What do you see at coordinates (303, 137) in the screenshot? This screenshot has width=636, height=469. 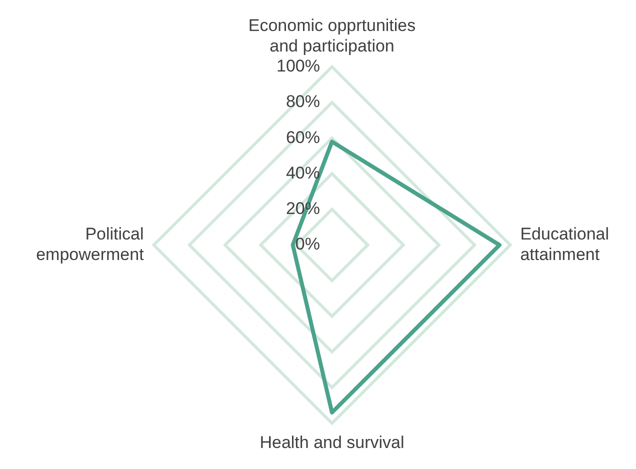 I see `y-tick-label: 60%` at bounding box center [303, 137].